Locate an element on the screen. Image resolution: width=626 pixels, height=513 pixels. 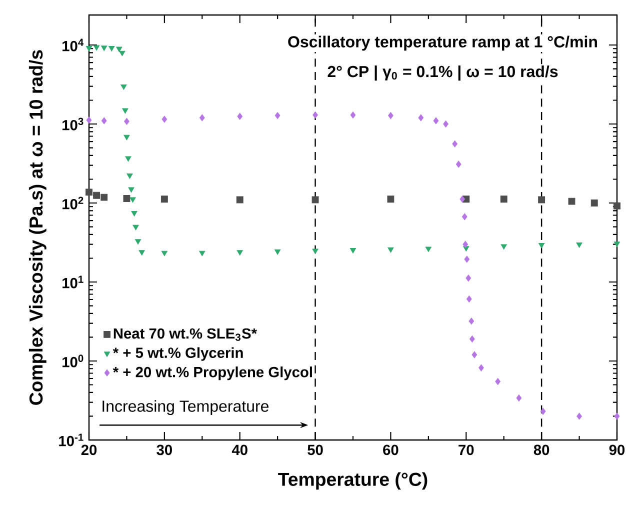
y-tick-label: 10$^{1}$ is located at coordinates (73, 282).